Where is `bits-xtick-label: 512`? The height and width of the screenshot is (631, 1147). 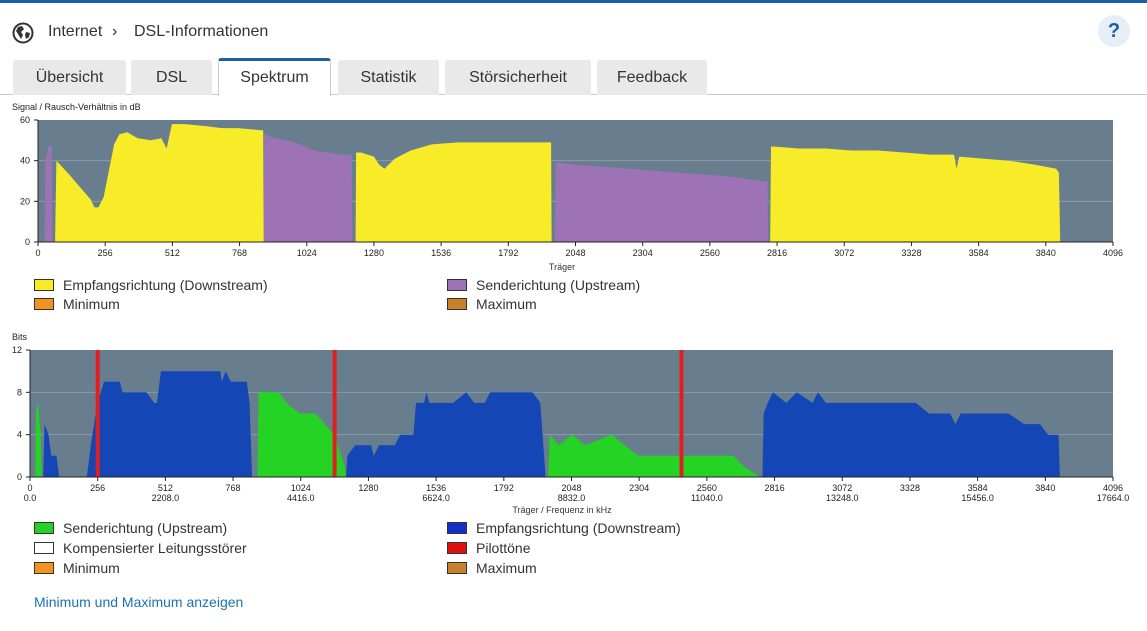 bits-xtick-label: 512 is located at coordinates (165, 488).